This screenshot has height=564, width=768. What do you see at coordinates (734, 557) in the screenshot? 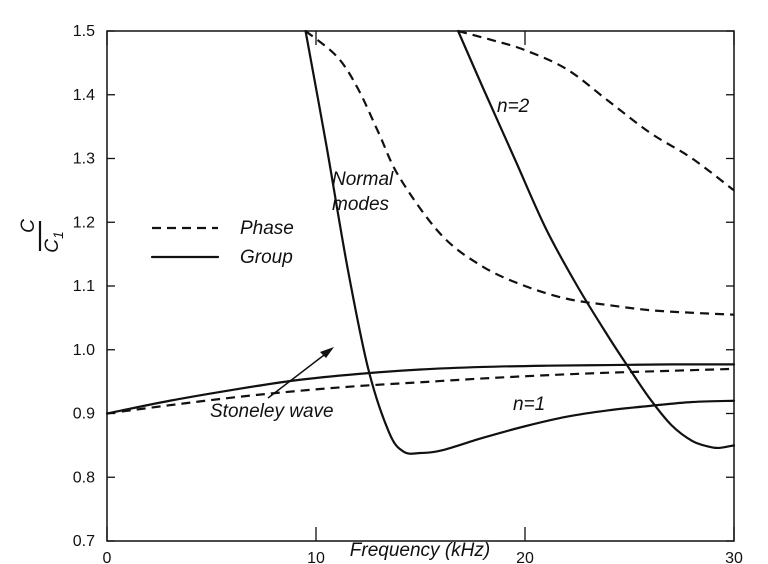
I see `x-tick-label: 30` at bounding box center [734, 557].